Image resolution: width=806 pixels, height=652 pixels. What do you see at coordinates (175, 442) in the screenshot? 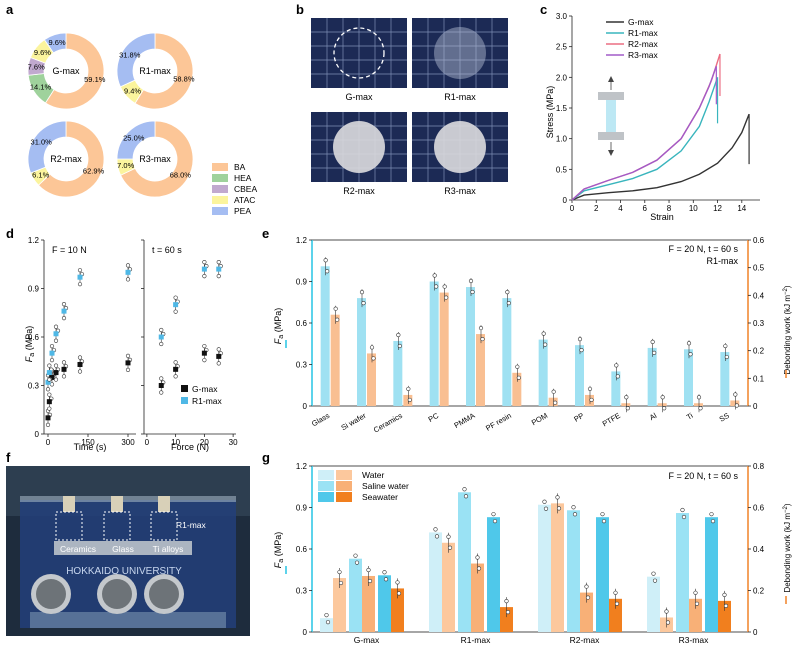
I see `d-xtick-label: 10` at bounding box center [175, 442].